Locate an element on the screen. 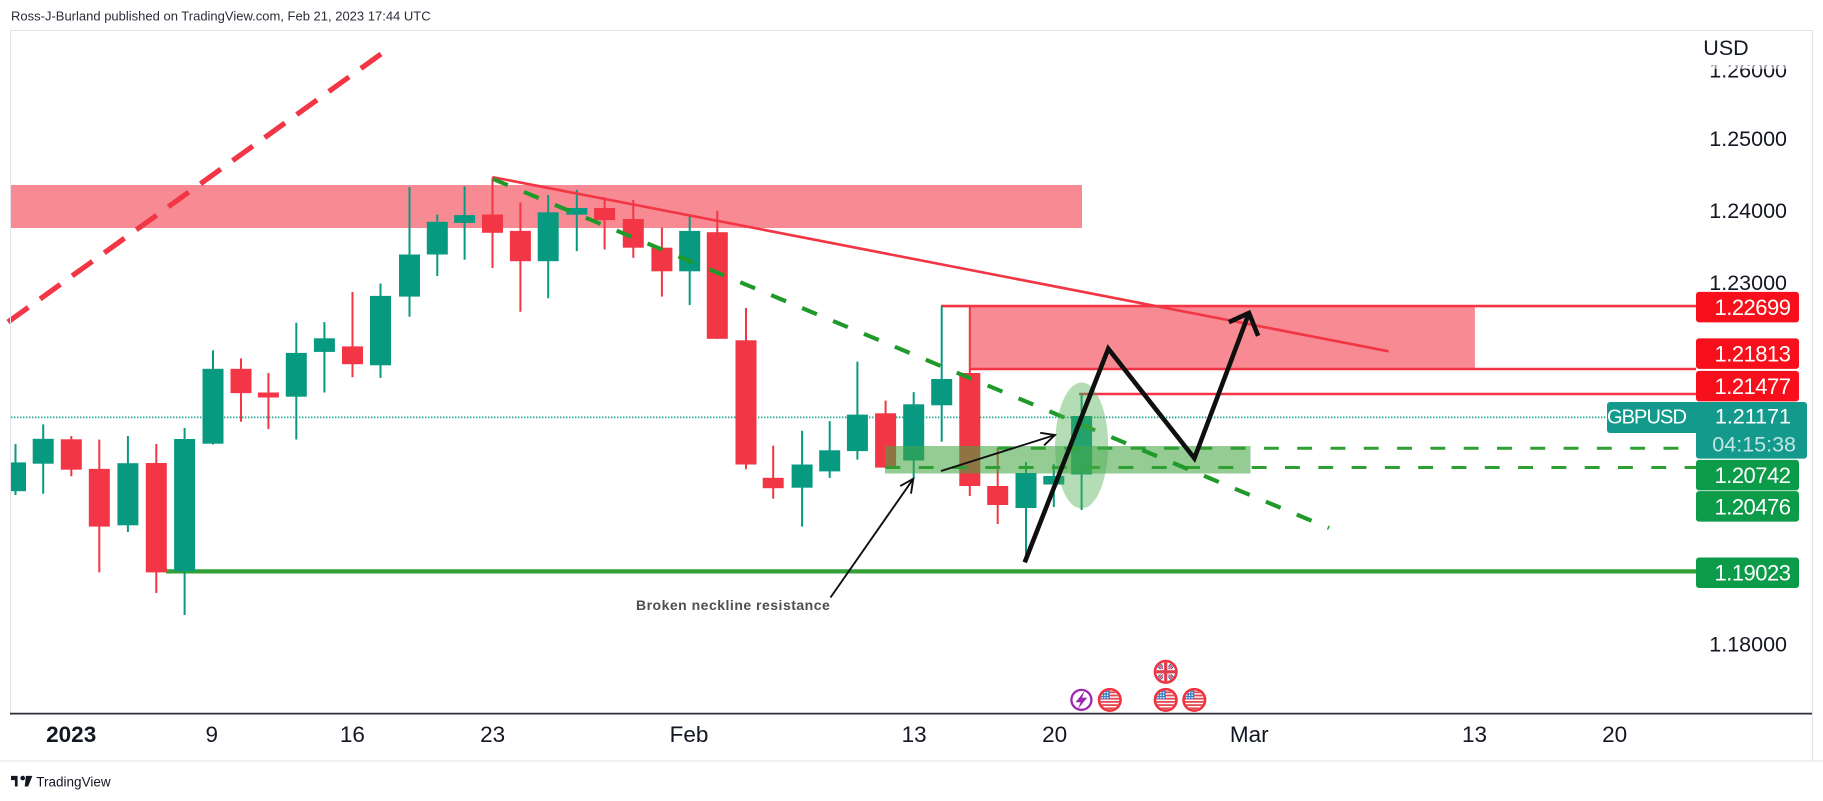  svg-text: 04:15:38 is located at coordinates (1754, 445).